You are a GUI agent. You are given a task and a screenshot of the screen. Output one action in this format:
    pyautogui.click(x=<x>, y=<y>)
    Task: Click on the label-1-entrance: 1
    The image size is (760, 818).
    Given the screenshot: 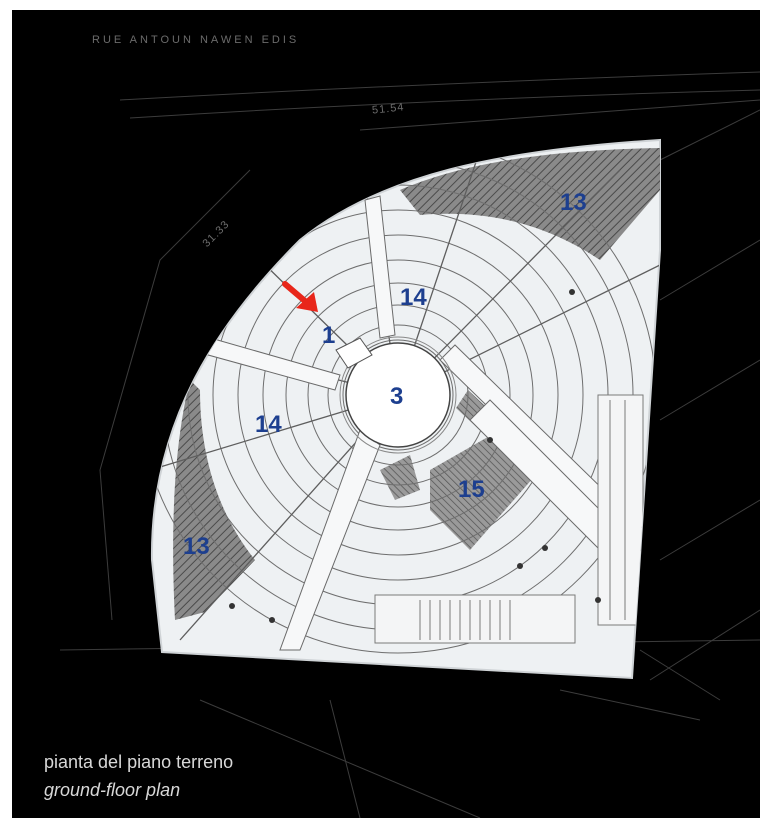 What is the action you would take?
    pyautogui.click(x=328, y=335)
    